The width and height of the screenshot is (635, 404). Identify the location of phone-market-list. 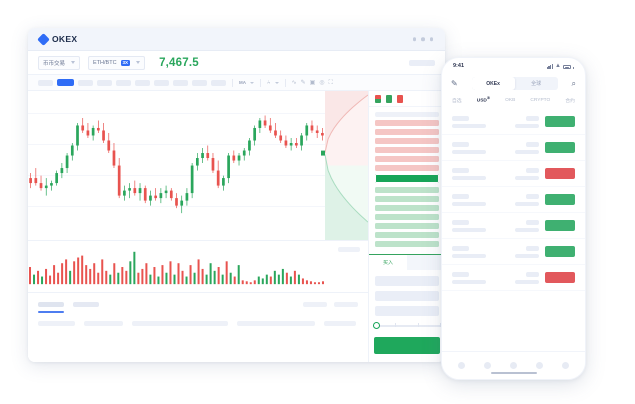
(513, 199).